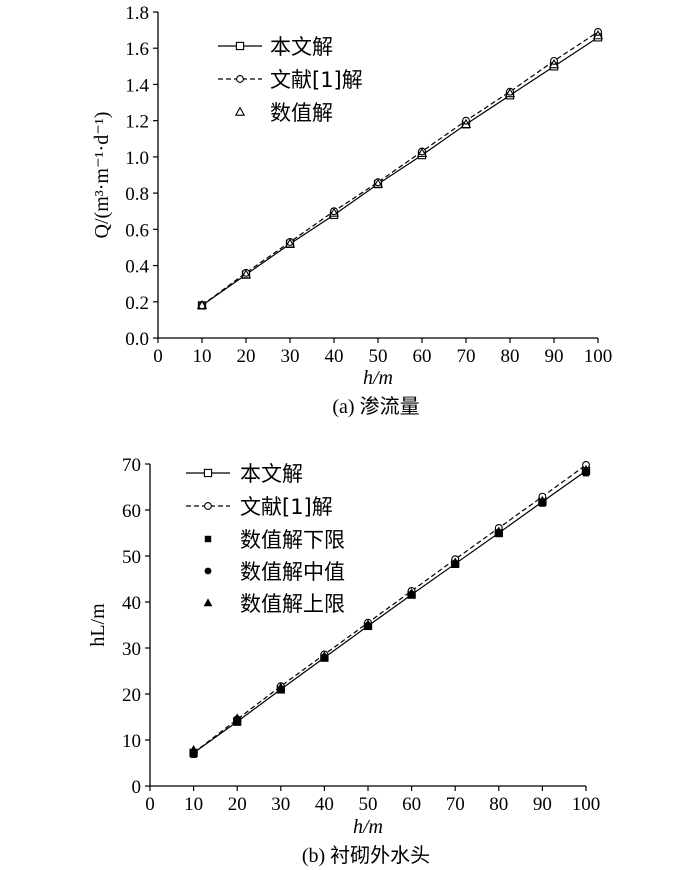 Image resolution: width=700 pixels, height=870 pixels. I want to click on legend-entry: 数值解上限, so click(274, 604).